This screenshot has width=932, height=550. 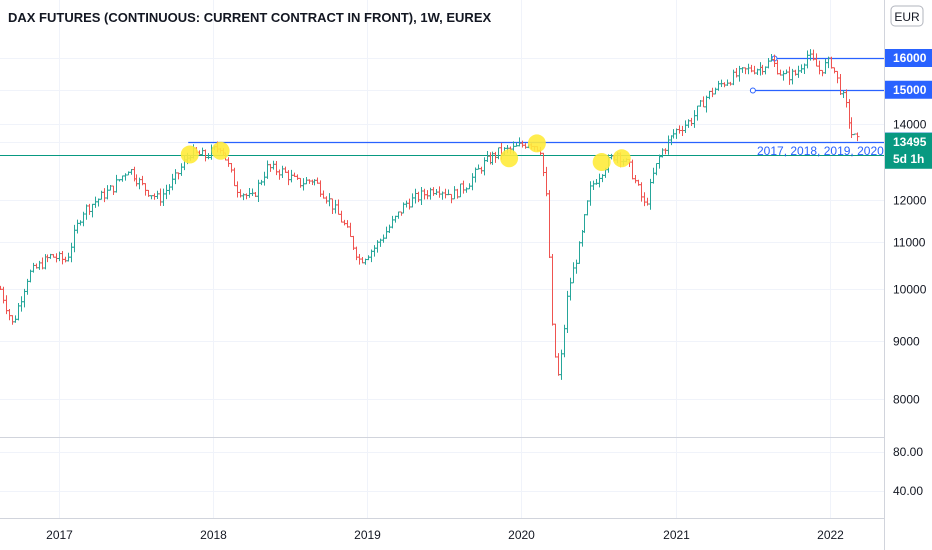 What do you see at coordinates (820, 151) in the screenshot?
I see `levels-annotation: 2017, 2018, 2019, 2020` at bounding box center [820, 151].